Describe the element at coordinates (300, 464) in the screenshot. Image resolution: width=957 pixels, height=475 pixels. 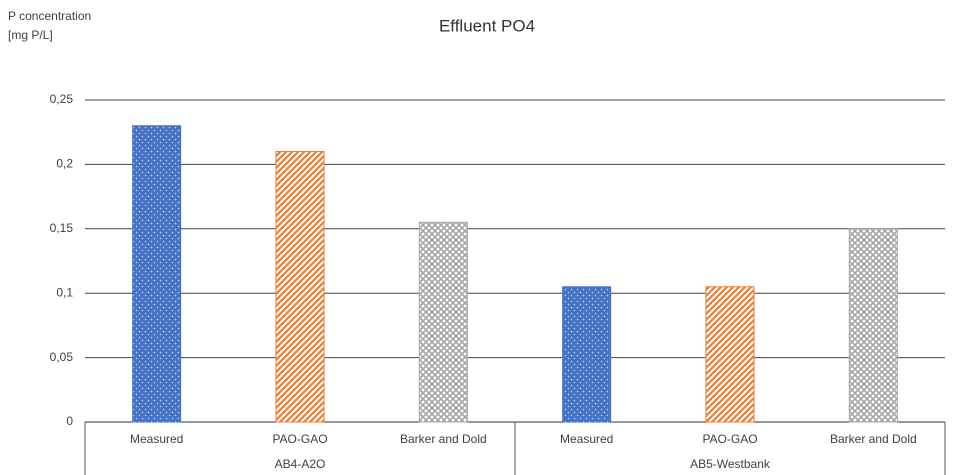
I see `group-label: AB4-A2O` at that location.